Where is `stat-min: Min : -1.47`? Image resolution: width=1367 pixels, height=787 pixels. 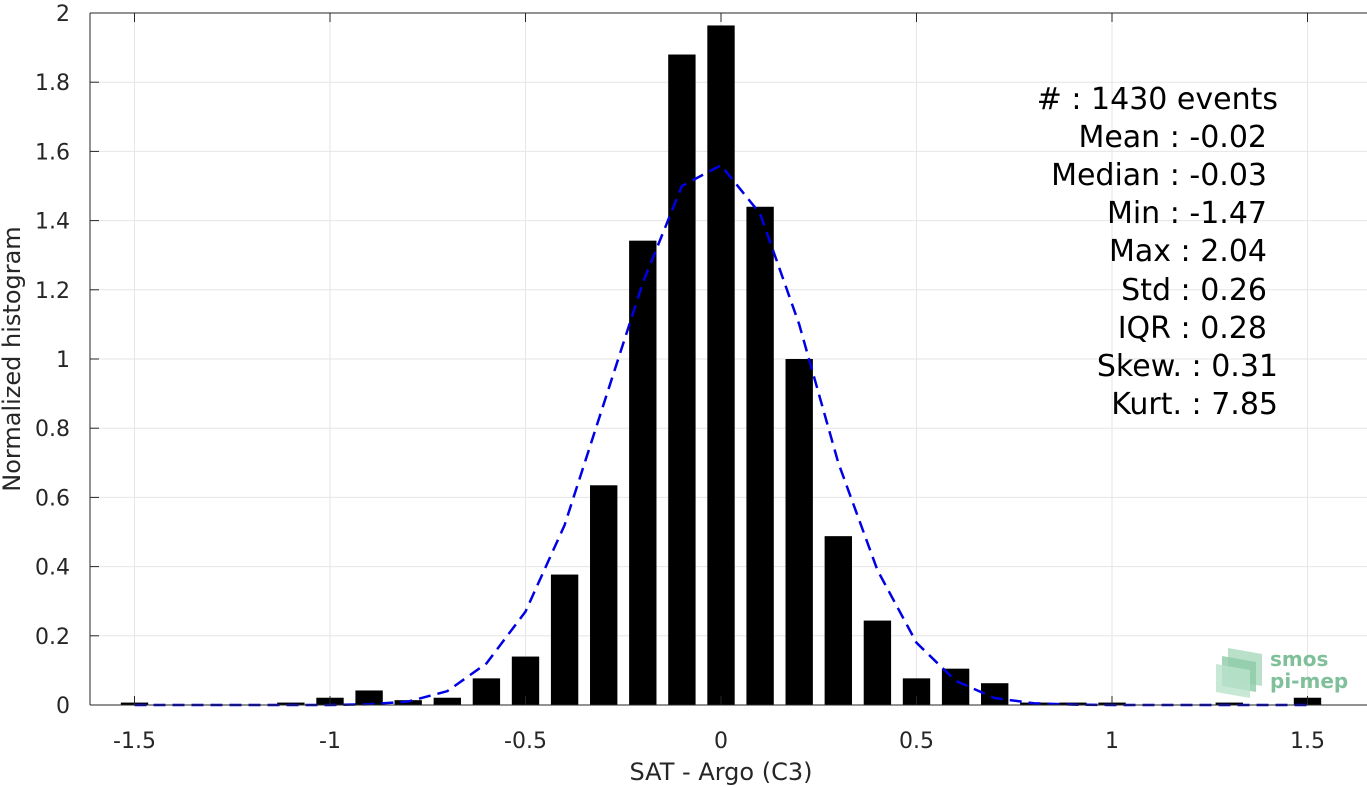 stat-min: Min : -1.47 is located at coordinates (1187, 213).